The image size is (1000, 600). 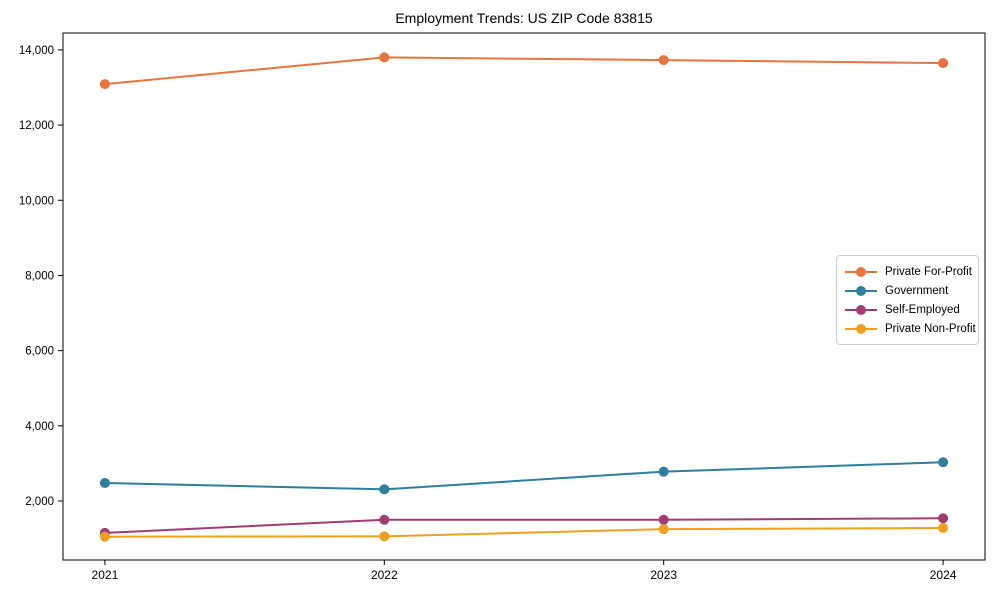 I want to click on legend-item-self-employed: Self-Employed, so click(x=907, y=309).